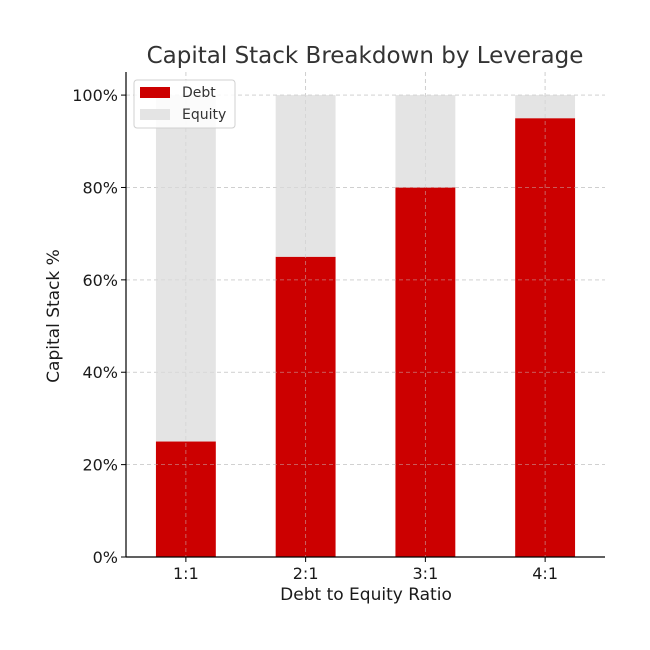  What do you see at coordinates (155, 114) in the screenshot?
I see `legend-swatch-equity` at bounding box center [155, 114].